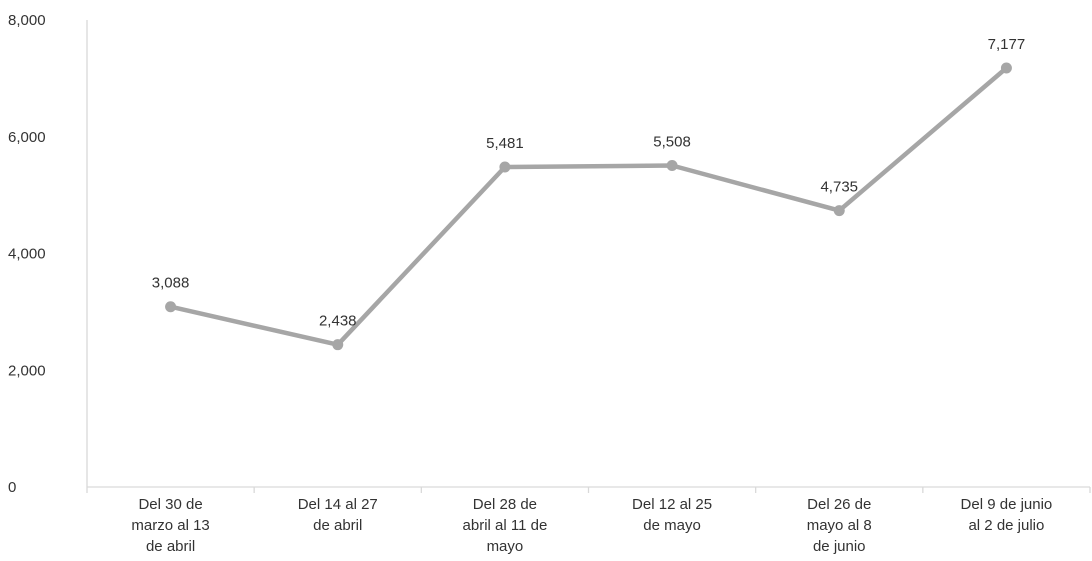 This screenshot has height=561, width=1092. Describe the element at coordinates (170, 525) in the screenshot. I see `x-tick-label: Del 30 de marzo al 13 de abril` at that location.